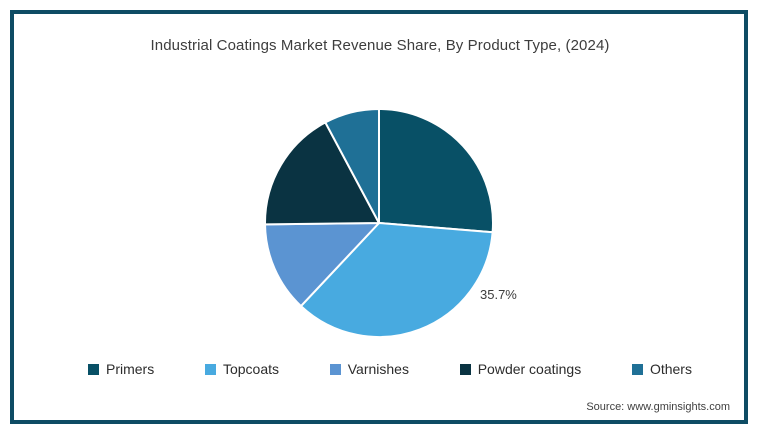 Image resolution: width=760 pixels, height=435 pixels. What do you see at coordinates (436, 171) in the screenshot?
I see `pie-slice-primers` at bounding box center [436, 171].